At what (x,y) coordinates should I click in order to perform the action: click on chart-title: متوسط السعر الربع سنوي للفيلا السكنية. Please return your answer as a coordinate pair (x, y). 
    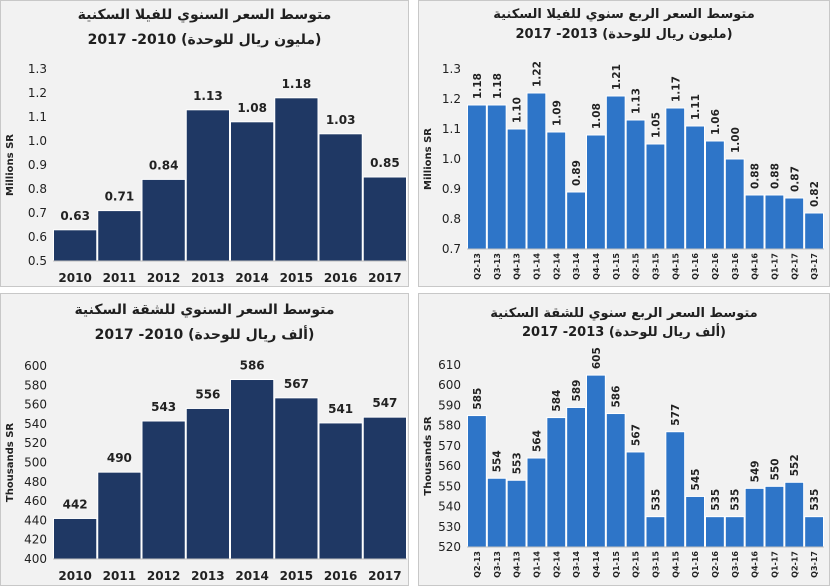
    Looking at the image, I should click on (624, 14).